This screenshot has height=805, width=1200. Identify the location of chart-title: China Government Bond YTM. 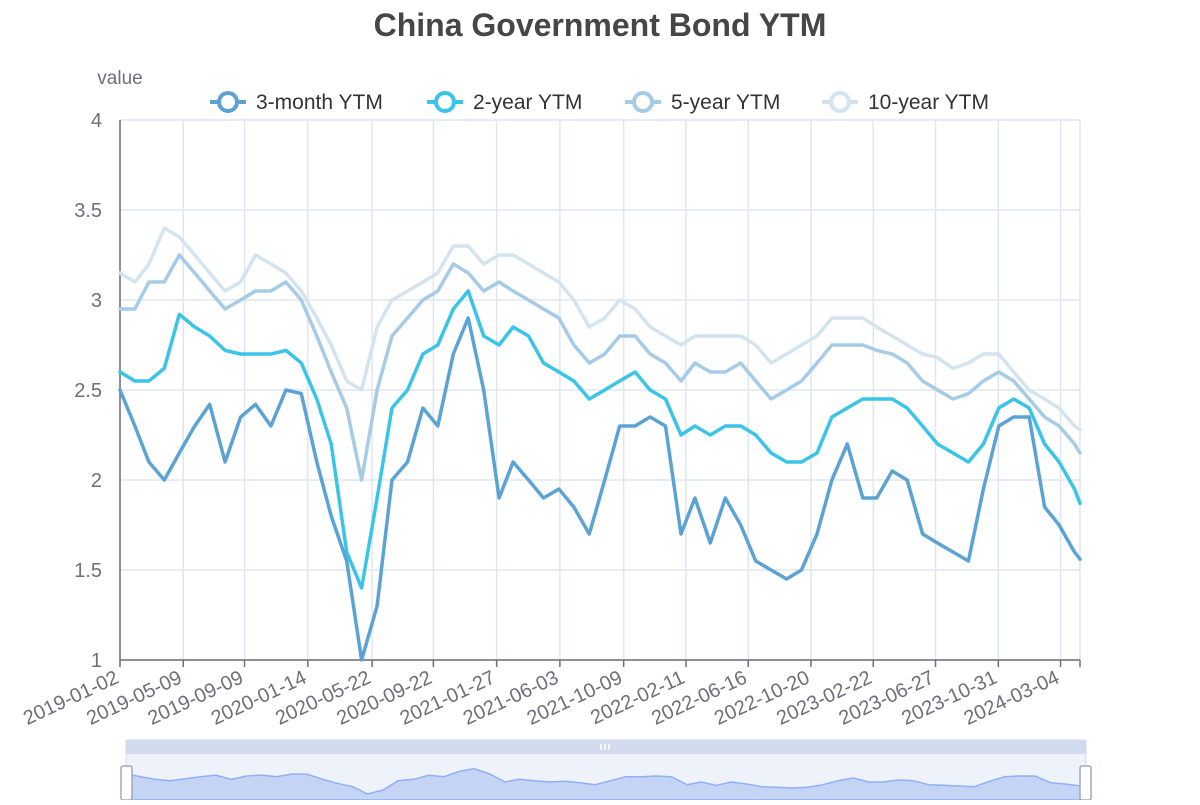
(600, 25).